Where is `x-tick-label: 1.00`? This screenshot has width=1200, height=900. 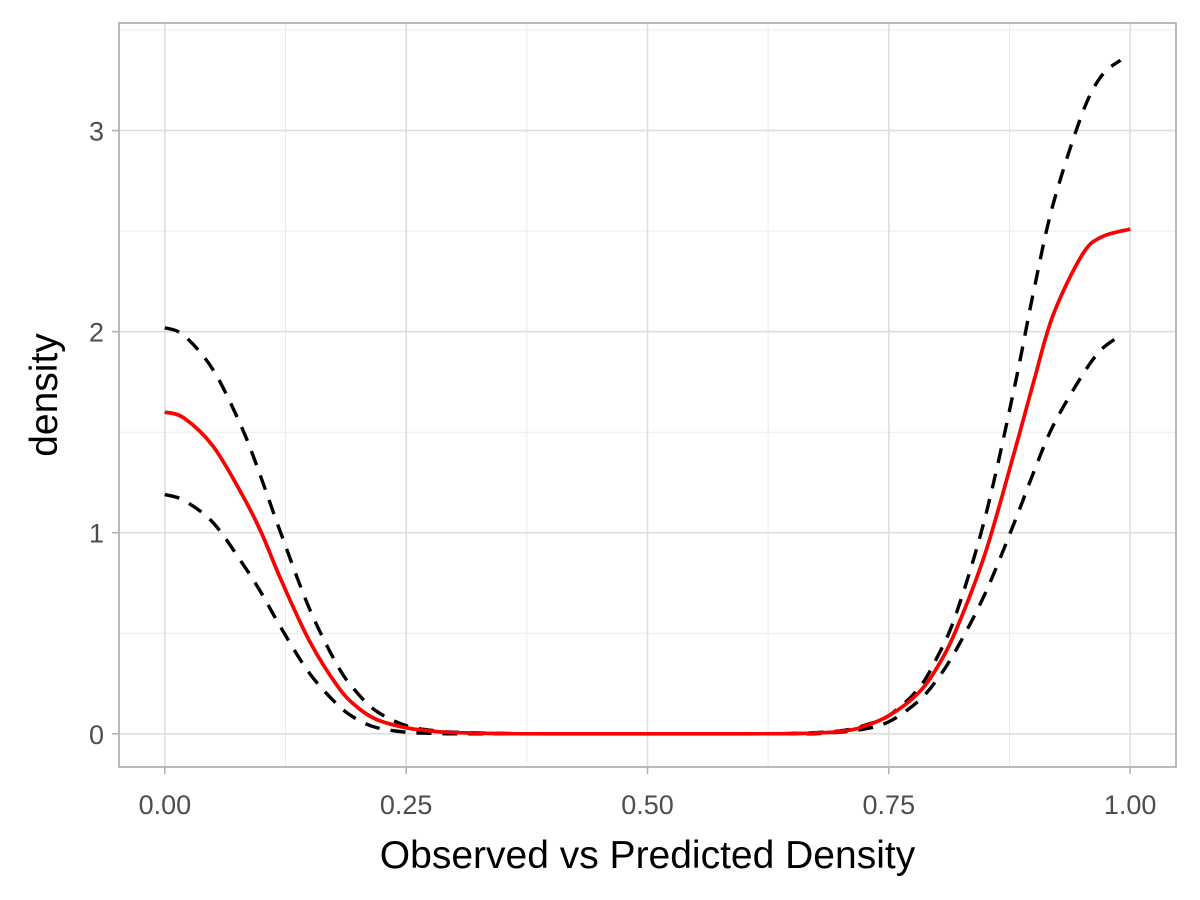
x-tick-label: 1.00 is located at coordinates (1130, 805).